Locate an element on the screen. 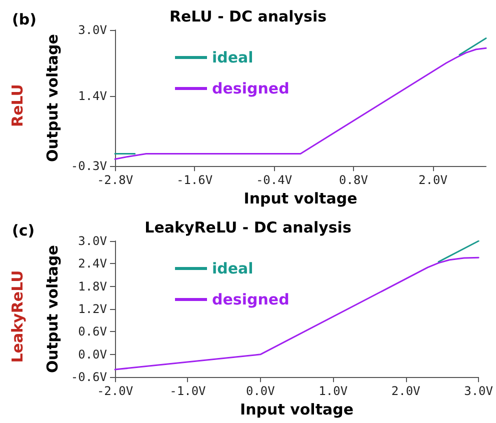  chart-title: ReLU - DC analysis is located at coordinates (248, 17).